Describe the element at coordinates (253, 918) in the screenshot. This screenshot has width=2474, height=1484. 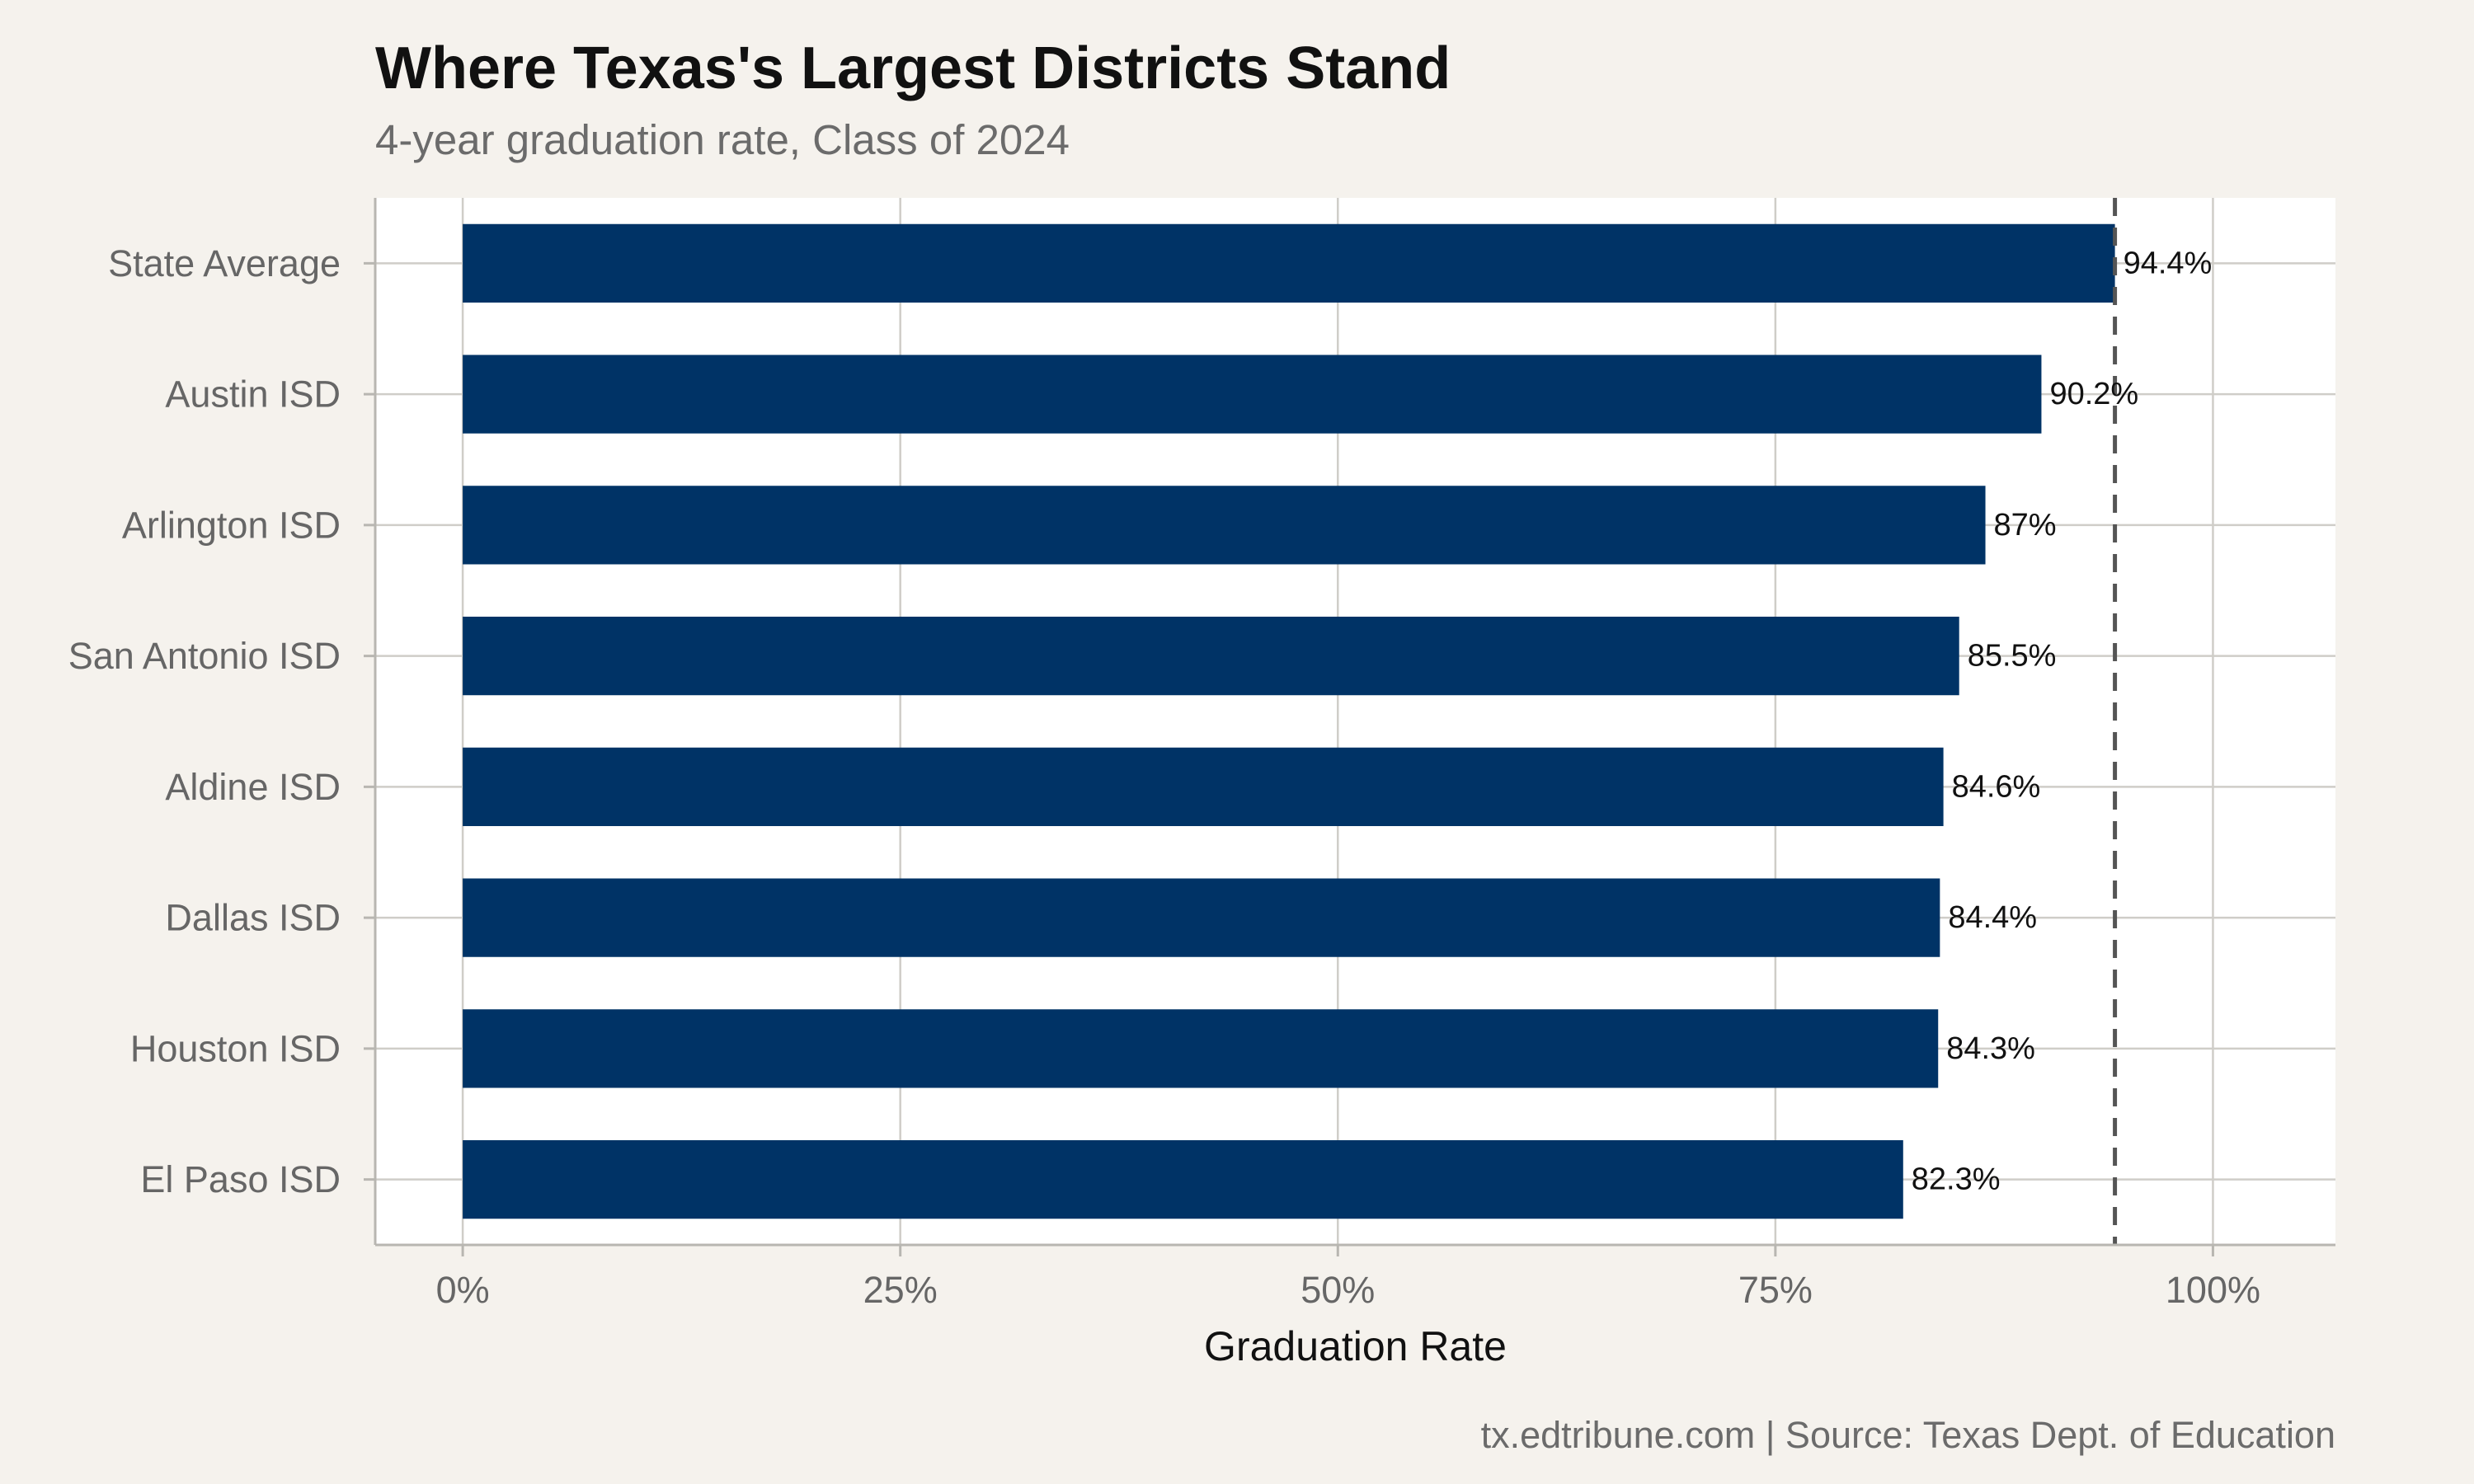
I see `y-tick-label: Dallas ISD` at that location.